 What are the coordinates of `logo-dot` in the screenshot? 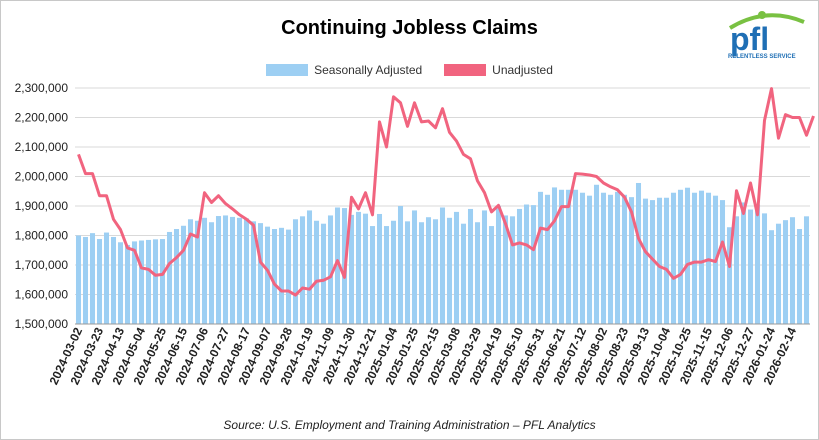 It's located at (762, 15).